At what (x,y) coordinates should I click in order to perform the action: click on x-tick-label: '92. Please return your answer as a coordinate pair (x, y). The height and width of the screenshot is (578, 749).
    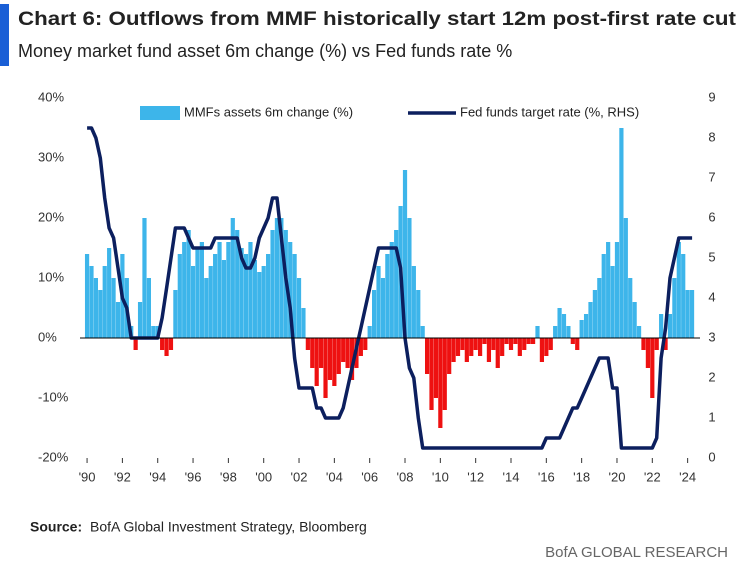
    Looking at the image, I should click on (122, 476).